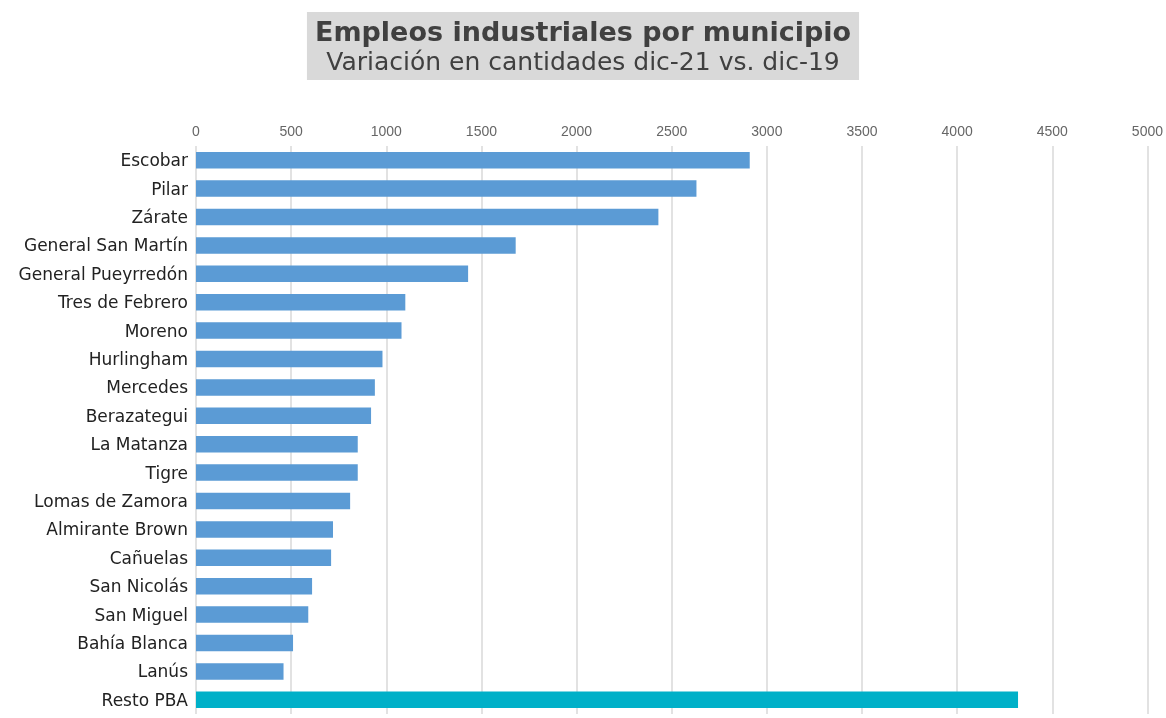  I want to click on y-tick-label: San Nicolás, so click(139, 586).